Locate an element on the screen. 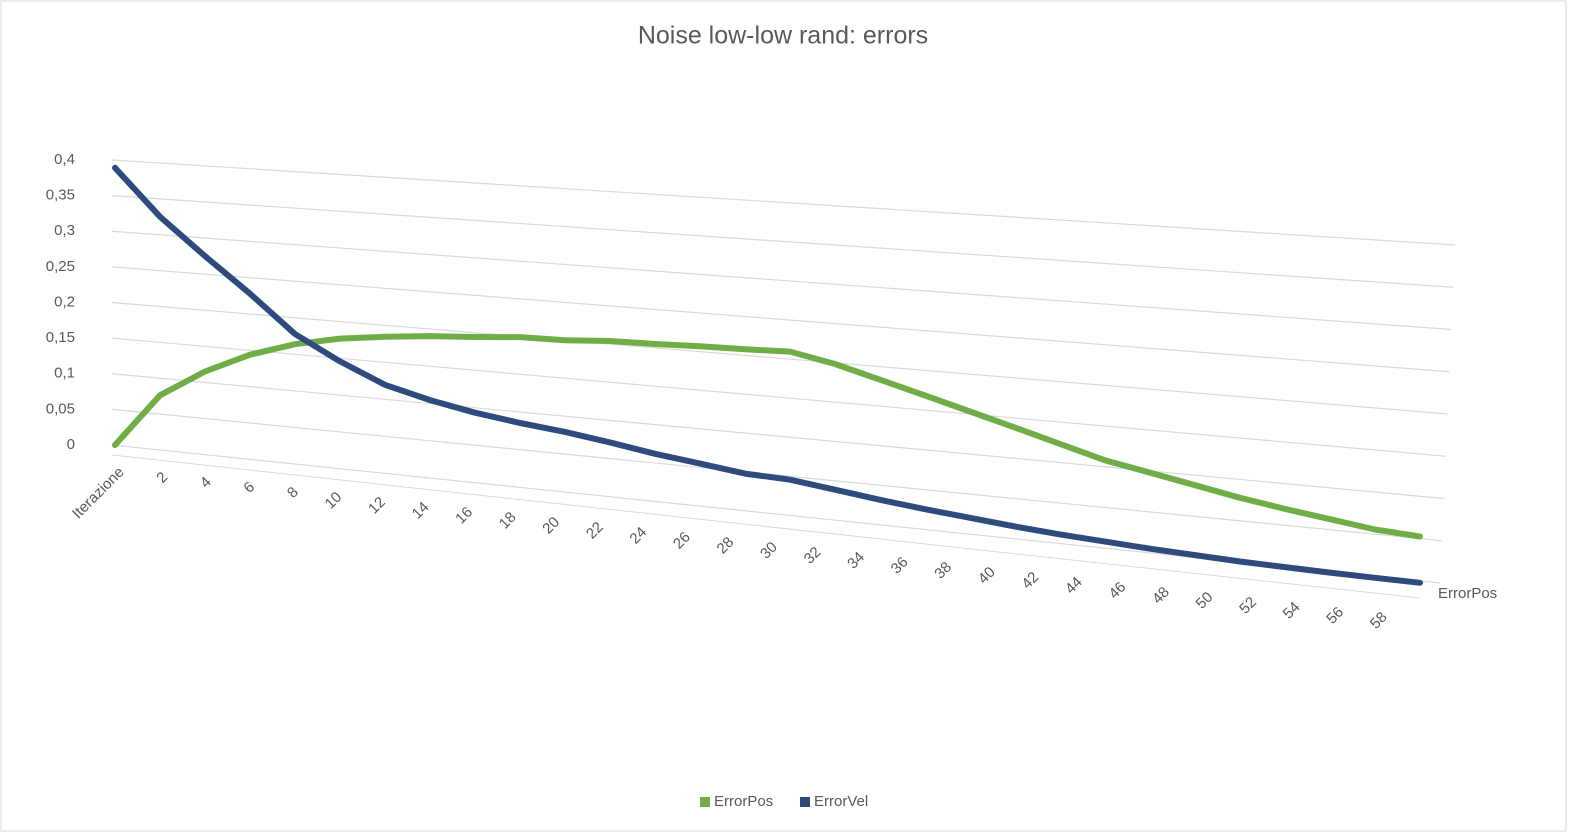 This screenshot has width=1577, height=839. y-tick-label: 0,4 is located at coordinates (64, 159).